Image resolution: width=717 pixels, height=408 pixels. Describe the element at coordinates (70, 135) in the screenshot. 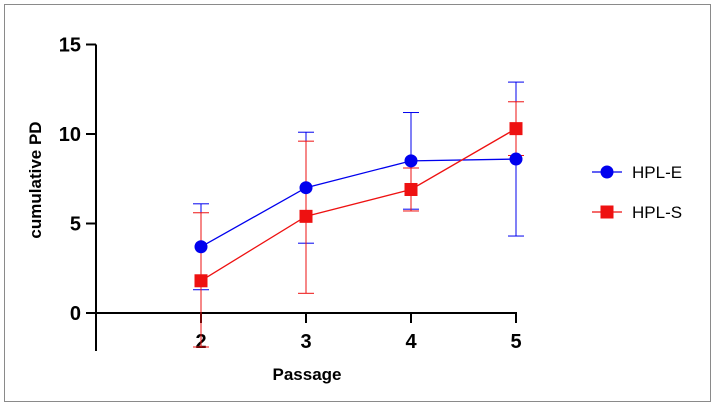

I see `y-tick-label: 10` at that location.